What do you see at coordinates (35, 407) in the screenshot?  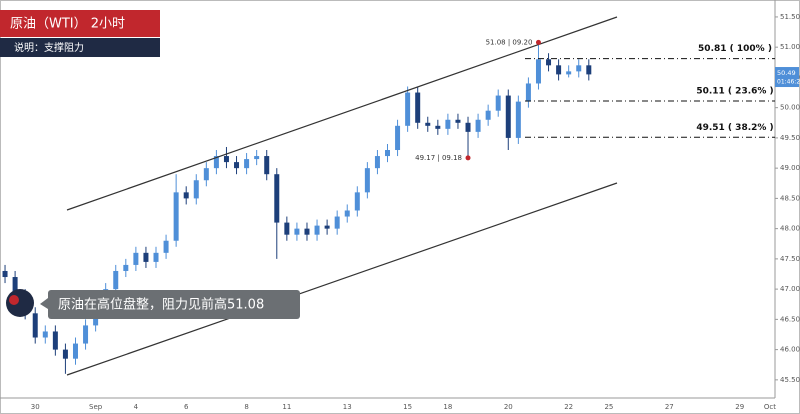 I see `x-tick-label: 30` at bounding box center [35, 407].